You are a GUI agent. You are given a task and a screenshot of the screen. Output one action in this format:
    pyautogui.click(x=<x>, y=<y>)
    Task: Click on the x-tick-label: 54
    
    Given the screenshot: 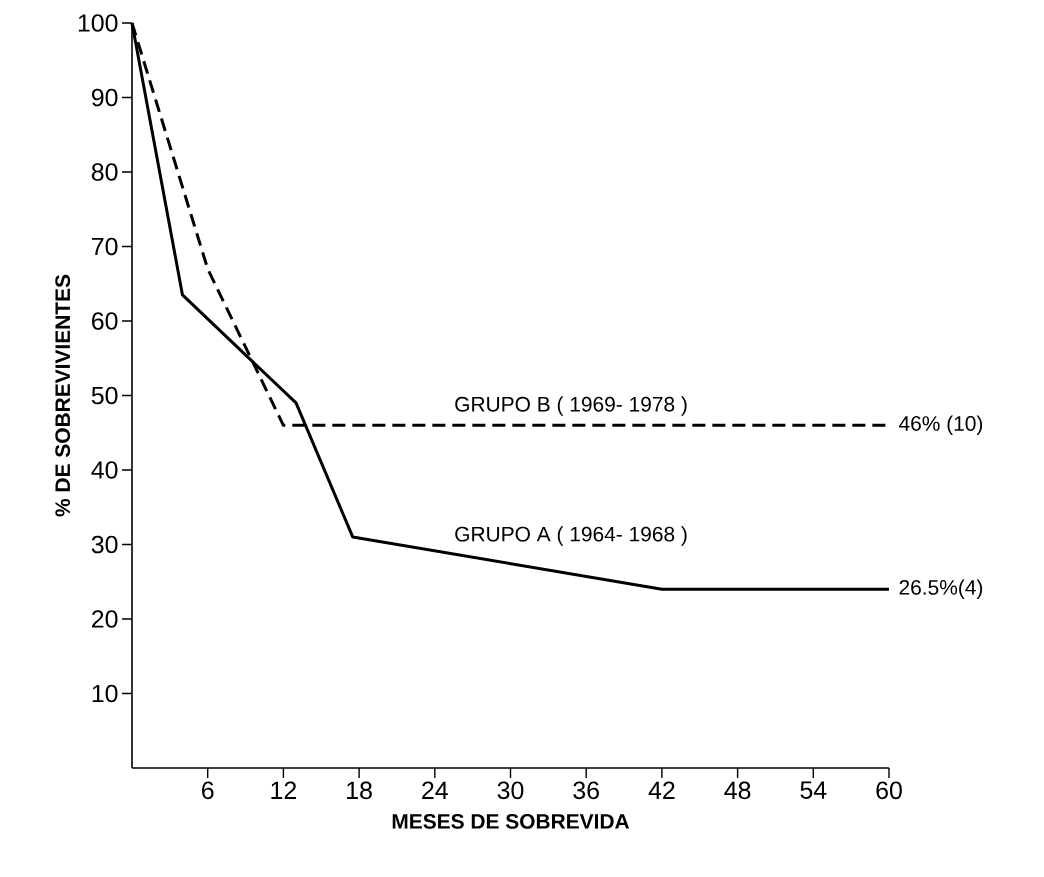 What is the action you would take?
    pyautogui.click(x=813, y=790)
    